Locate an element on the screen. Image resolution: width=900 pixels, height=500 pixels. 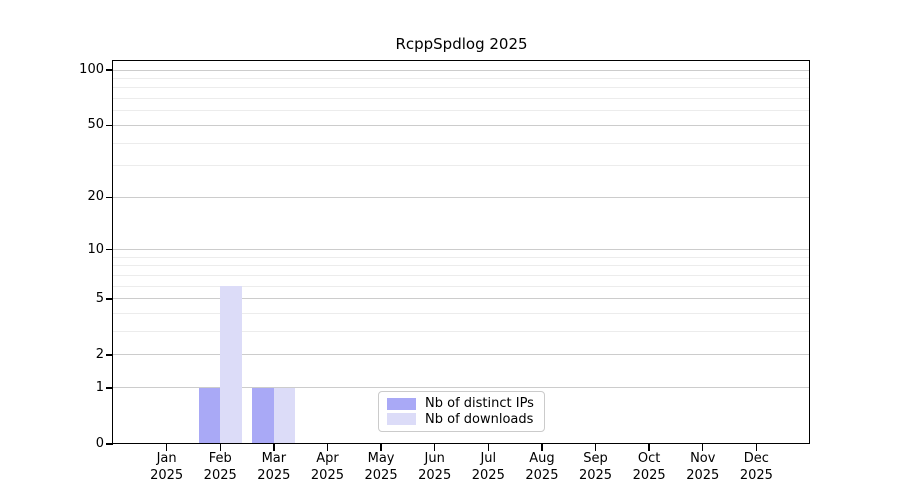
y-tick-label: 20 is located at coordinates (95, 197).